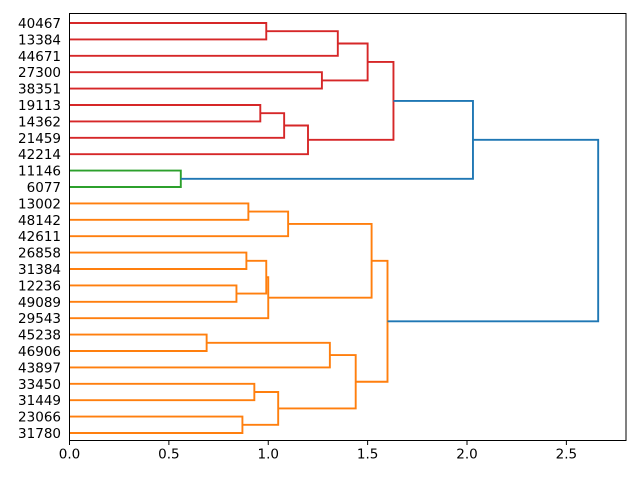  Describe the element at coordinates (39, 286) in the screenshot. I see `leaf-label: 12236` at that location.